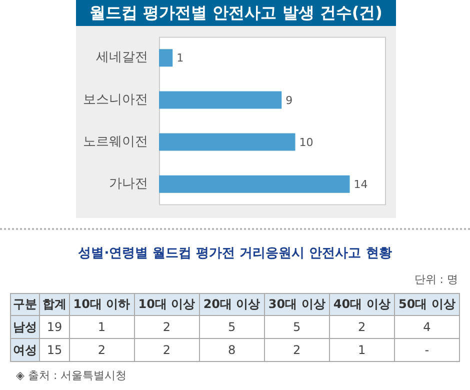 This screenshot has width=470, height=390. Describe the element at coordinates (115, 100) in the screenshot. I see `y-tick-label: 보스니아전` at that location.